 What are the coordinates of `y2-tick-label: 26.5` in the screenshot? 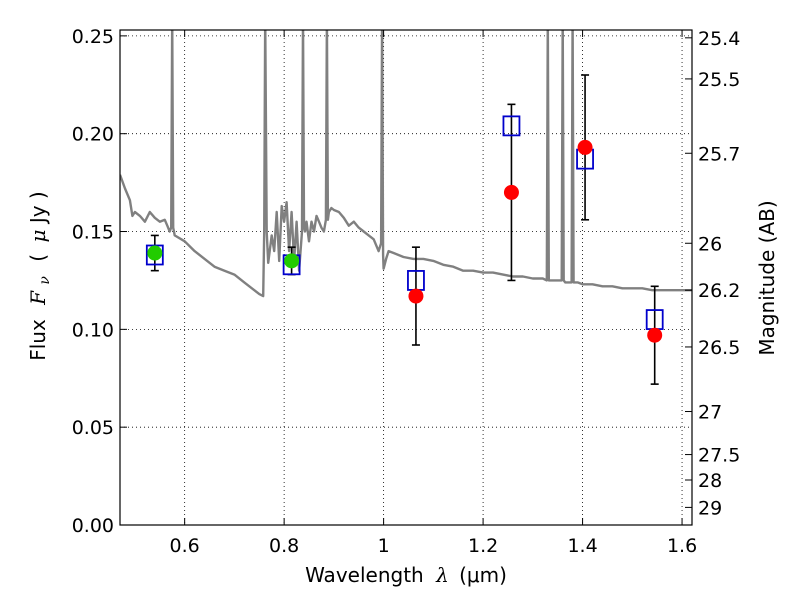 It's located at (719, 348).